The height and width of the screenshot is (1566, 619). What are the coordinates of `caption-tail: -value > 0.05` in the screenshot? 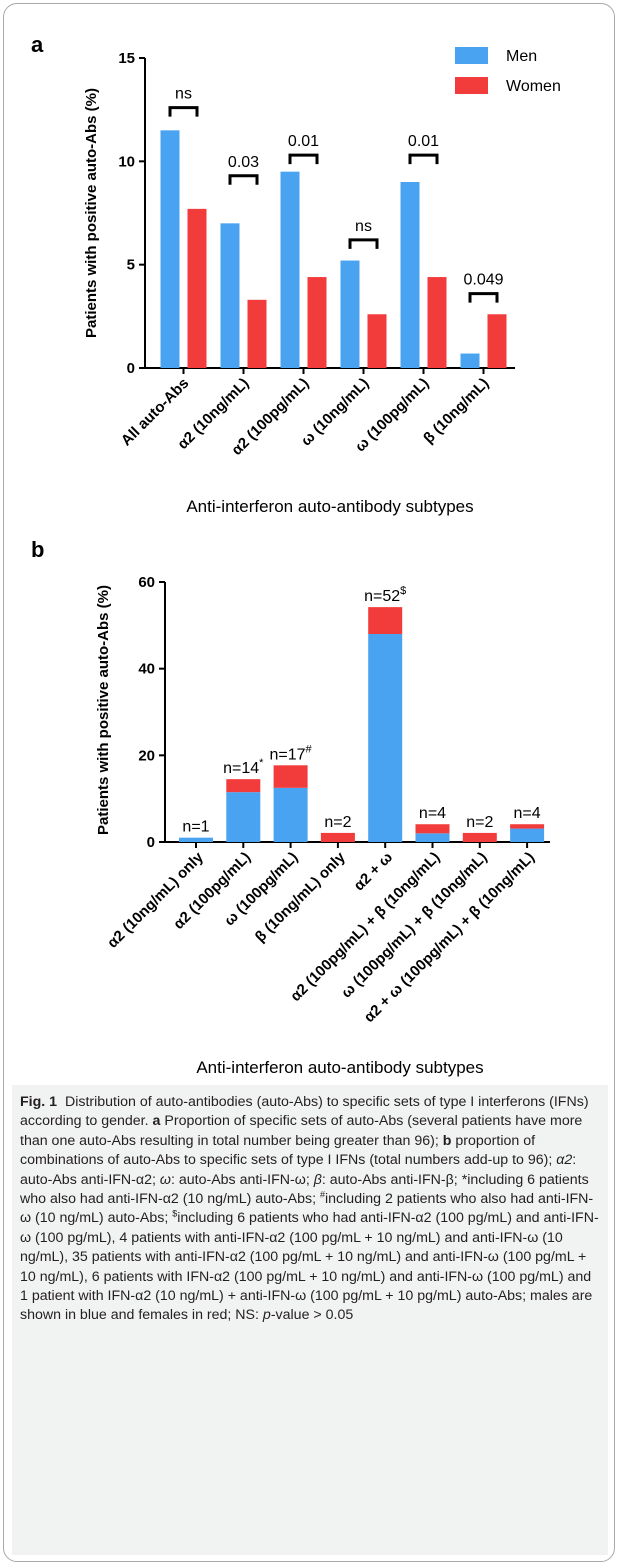 It's located at (312, 1315).